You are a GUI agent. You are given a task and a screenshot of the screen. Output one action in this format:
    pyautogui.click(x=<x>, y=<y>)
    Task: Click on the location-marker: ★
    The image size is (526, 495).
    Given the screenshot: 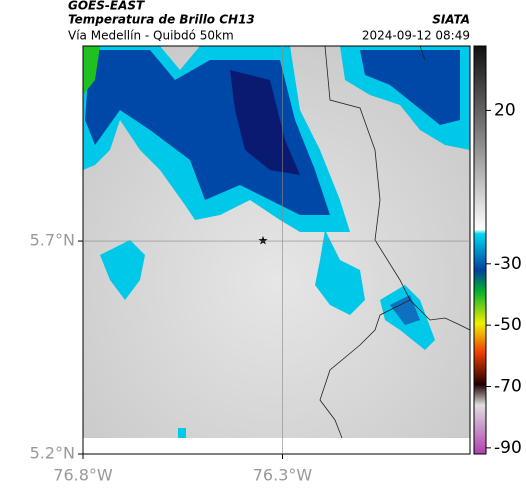 What is the action you would take?
    pyautogui.click(x=263, y=241)
    